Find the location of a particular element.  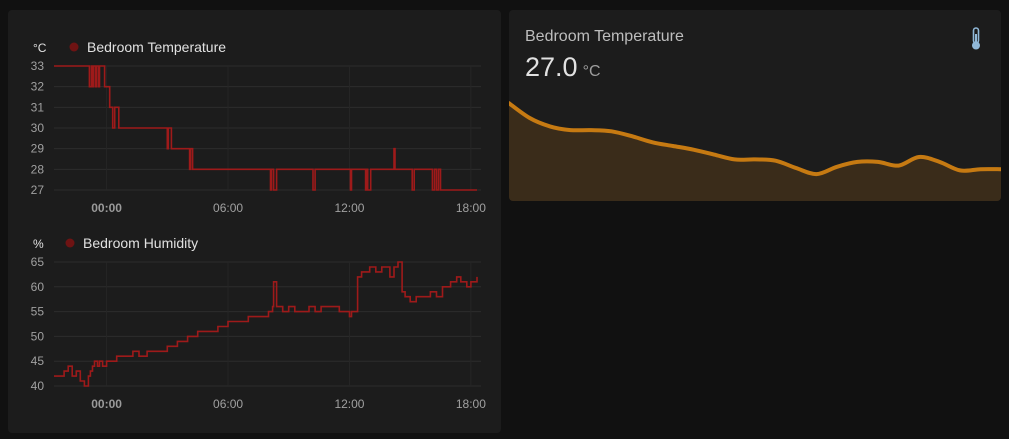

sensor-value-row: 27.0 °C is located at coordinates (563, 67).